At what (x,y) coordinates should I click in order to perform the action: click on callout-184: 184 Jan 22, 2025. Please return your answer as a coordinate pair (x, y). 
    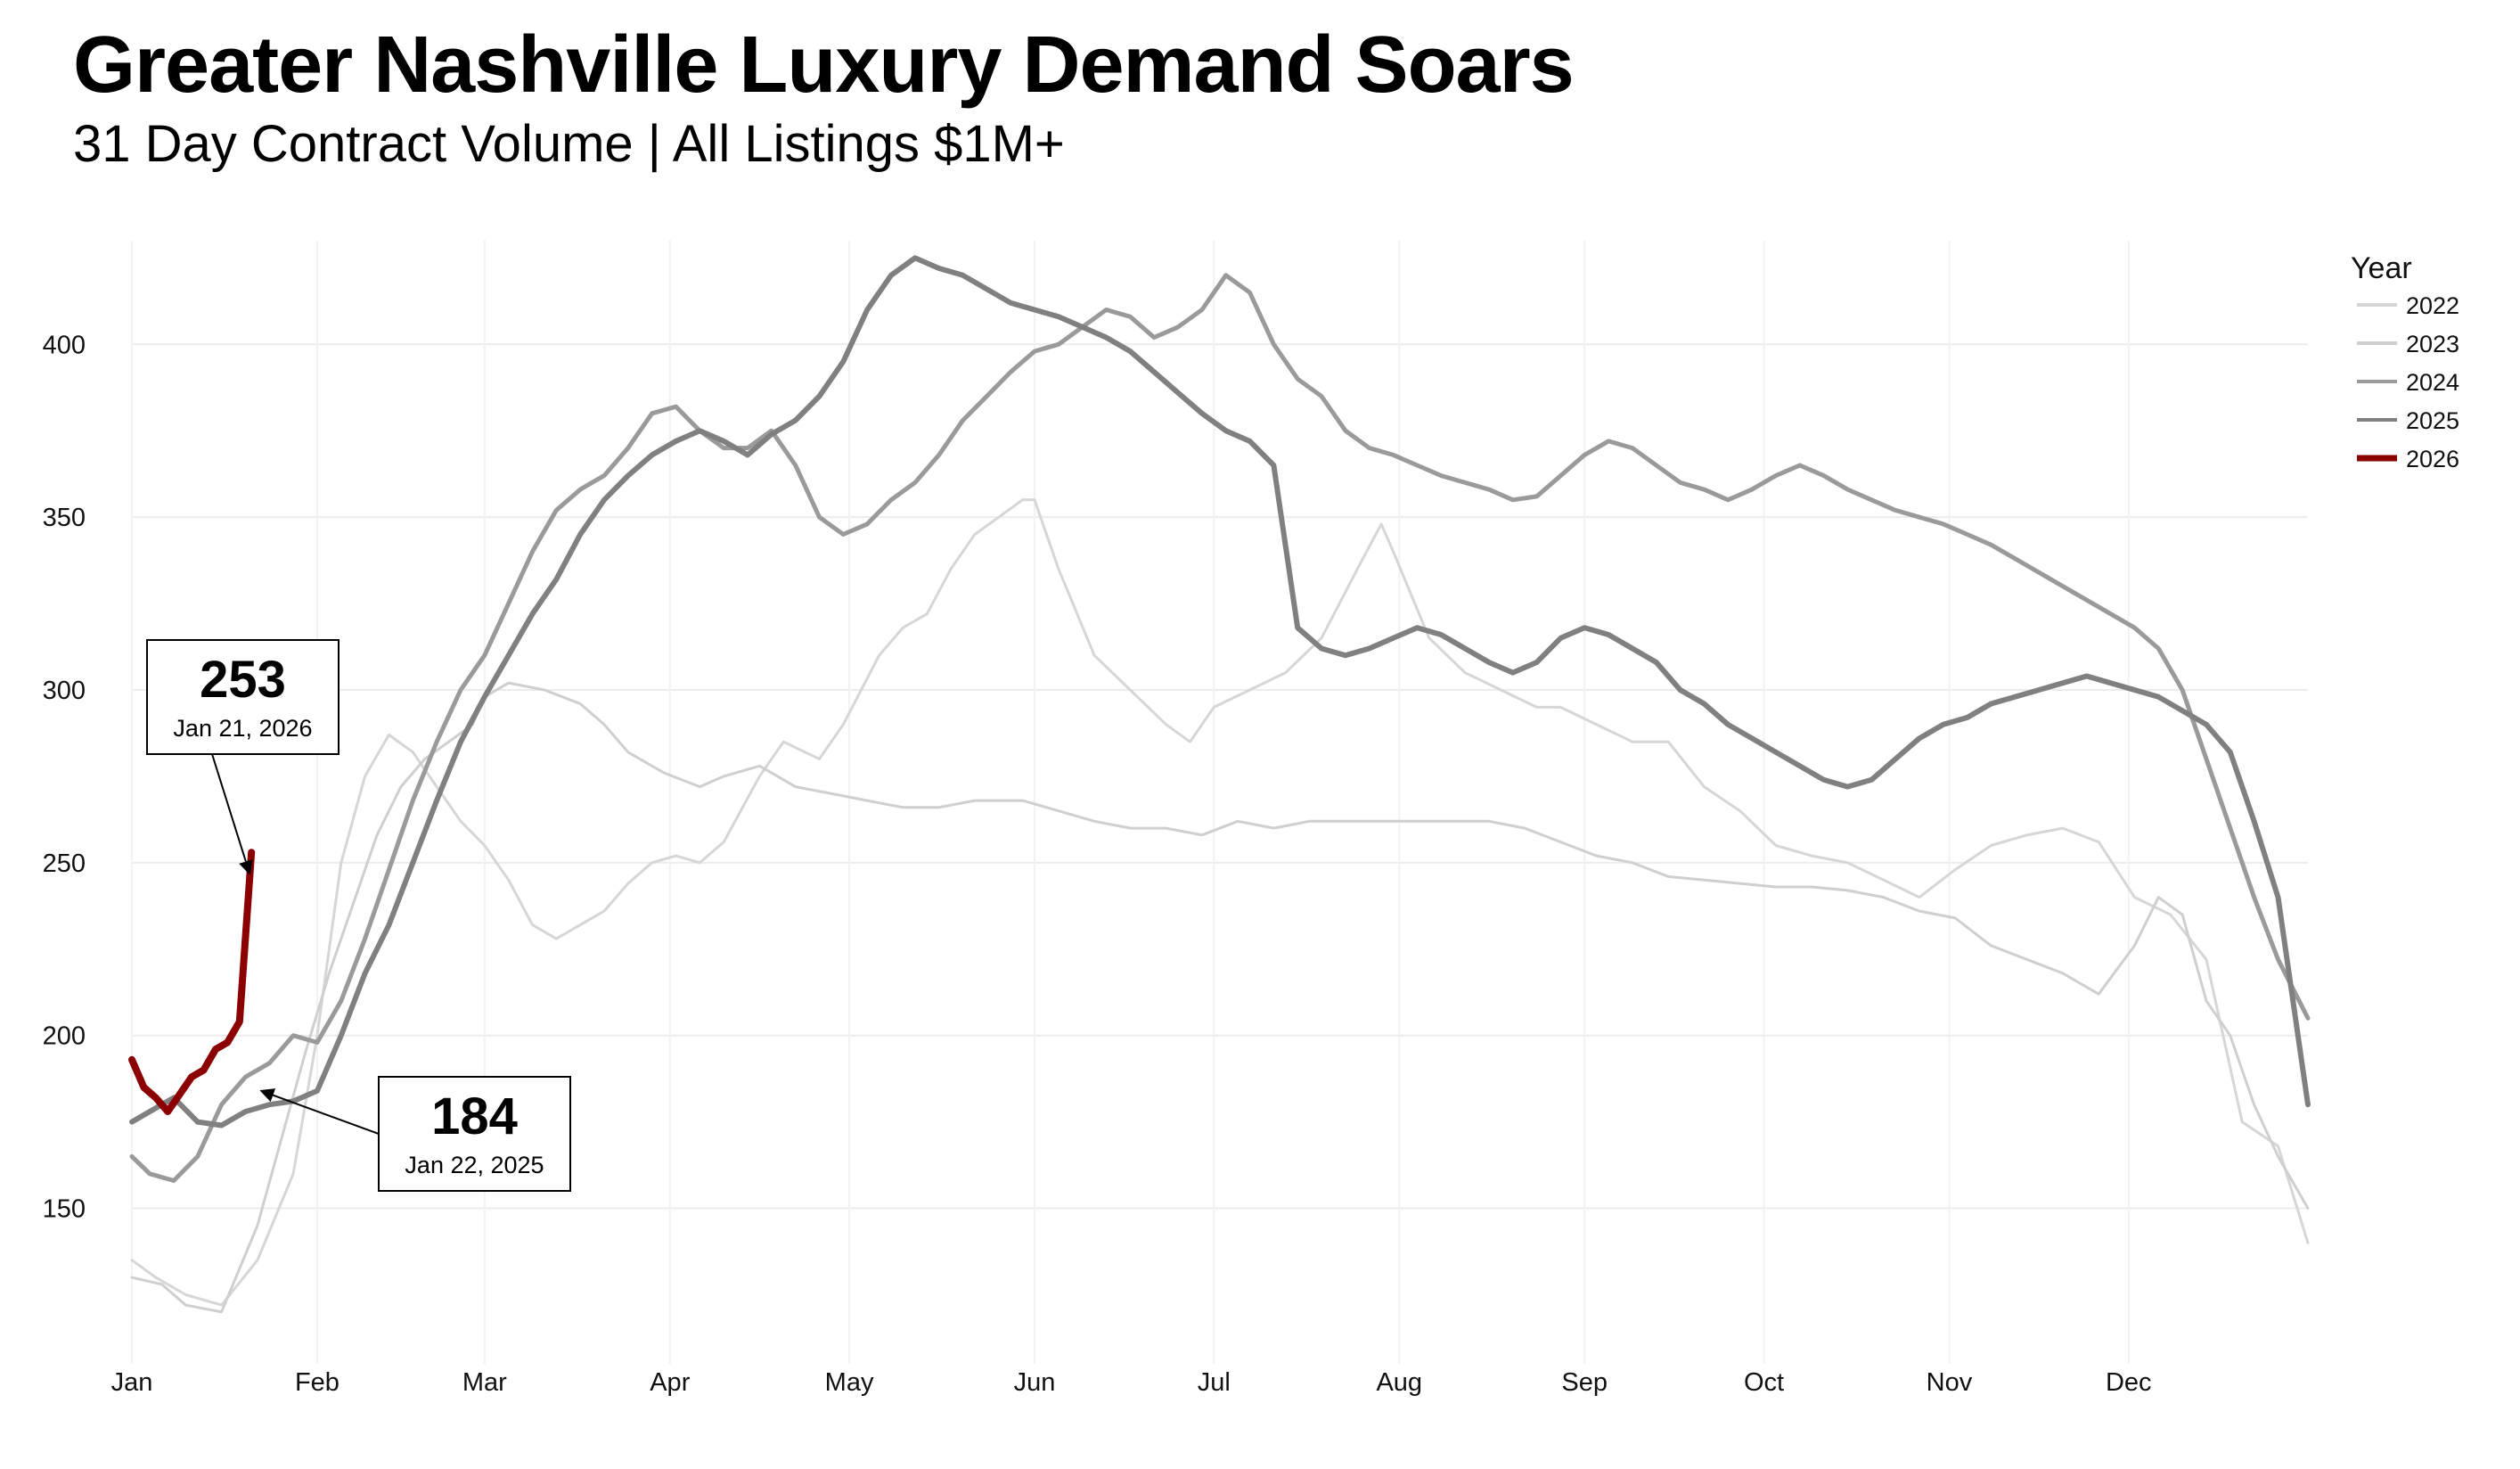
    Looking at the image, I should click on (415, 1134).